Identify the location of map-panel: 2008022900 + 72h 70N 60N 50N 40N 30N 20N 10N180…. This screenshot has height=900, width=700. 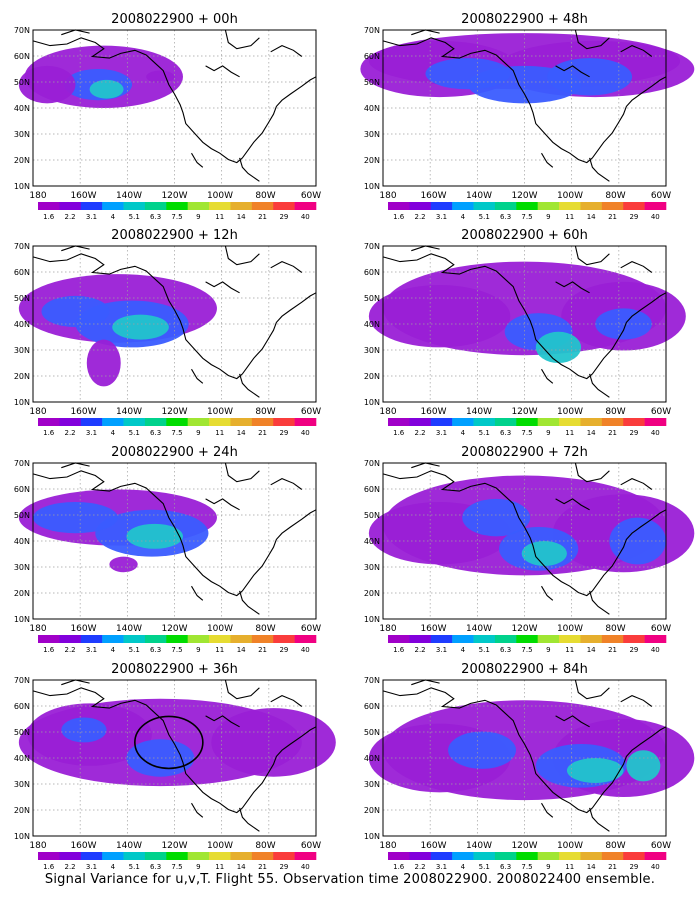
(529, 549).